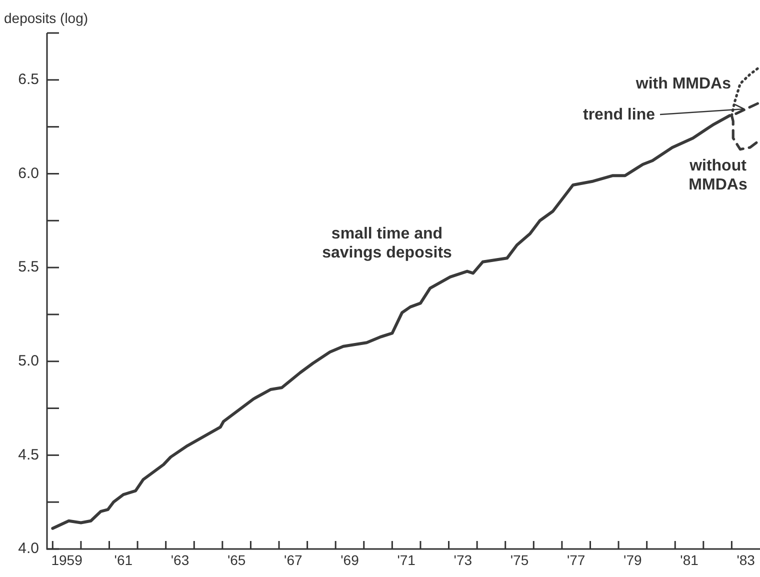  What do you see at coordinates (683, 83) in the screenshot?
I see `series-label: with MMDAs` at bounding box center [683, 83].